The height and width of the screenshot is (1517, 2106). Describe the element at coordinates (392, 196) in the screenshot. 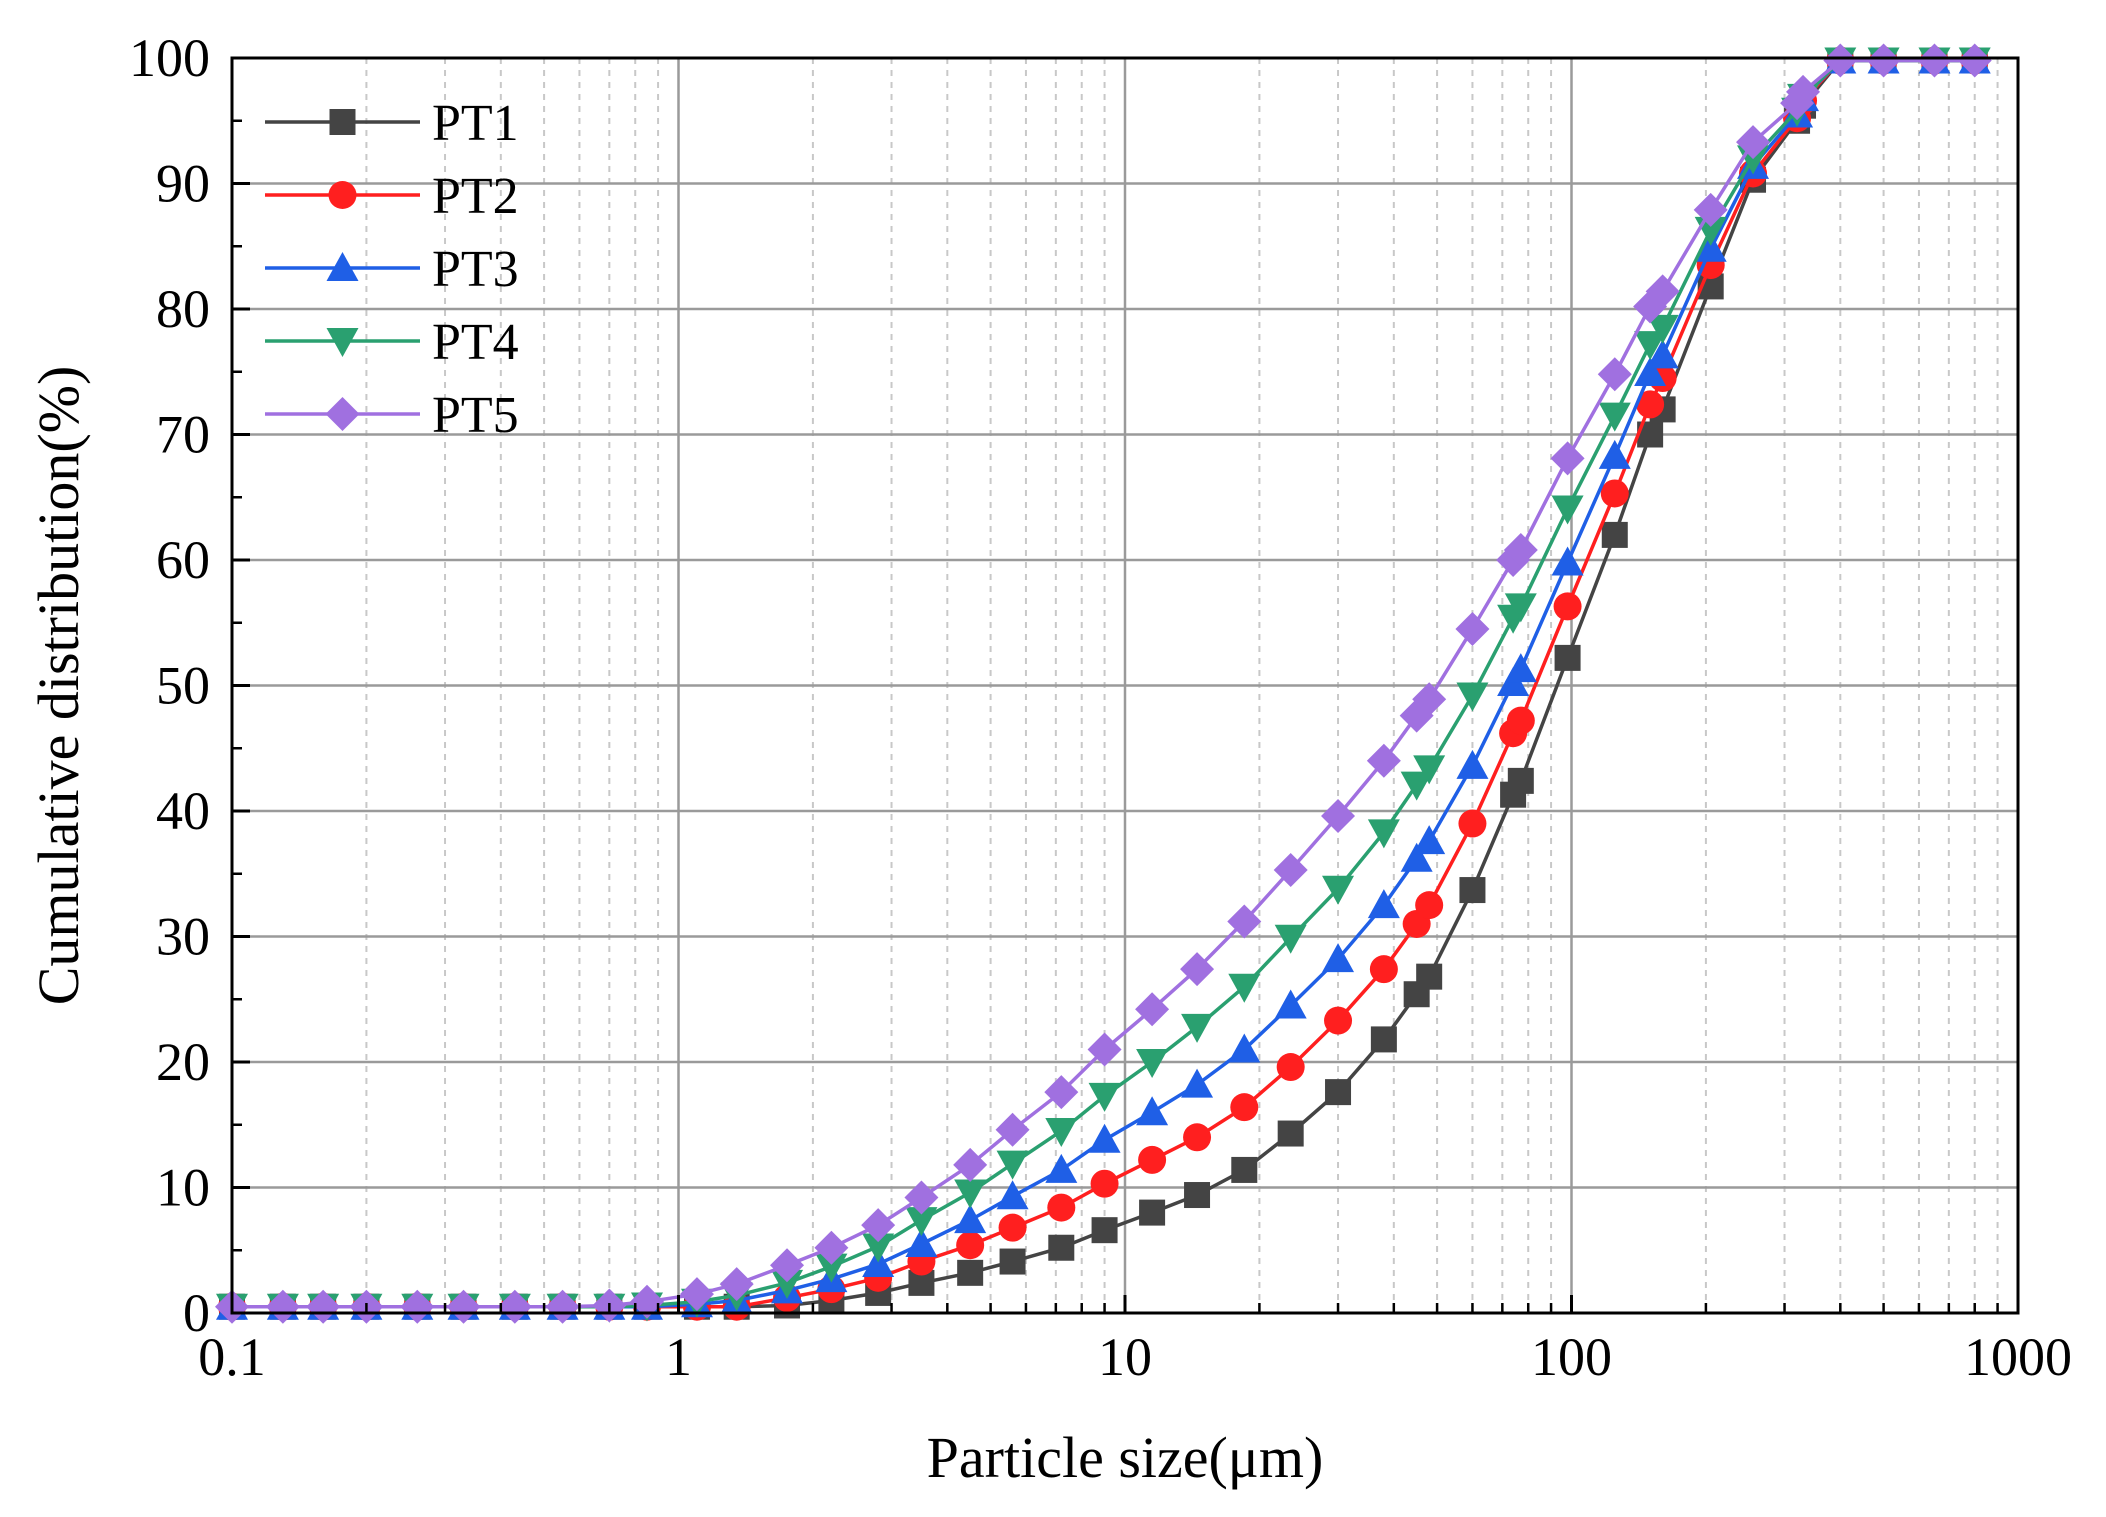

I see `legend-entry-pt2: PT2` at that location.